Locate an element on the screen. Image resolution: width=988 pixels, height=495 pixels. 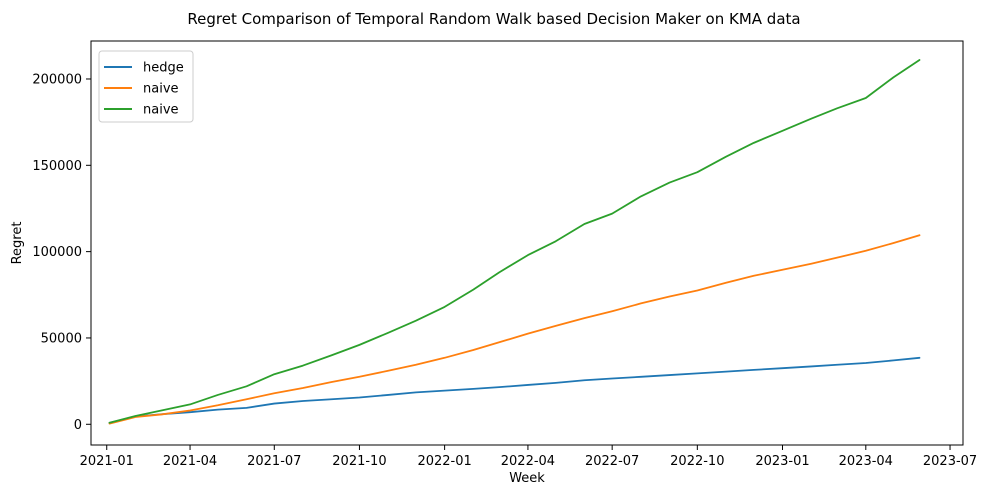
legend-entry-3: naive is located at coordinates (161, 110).